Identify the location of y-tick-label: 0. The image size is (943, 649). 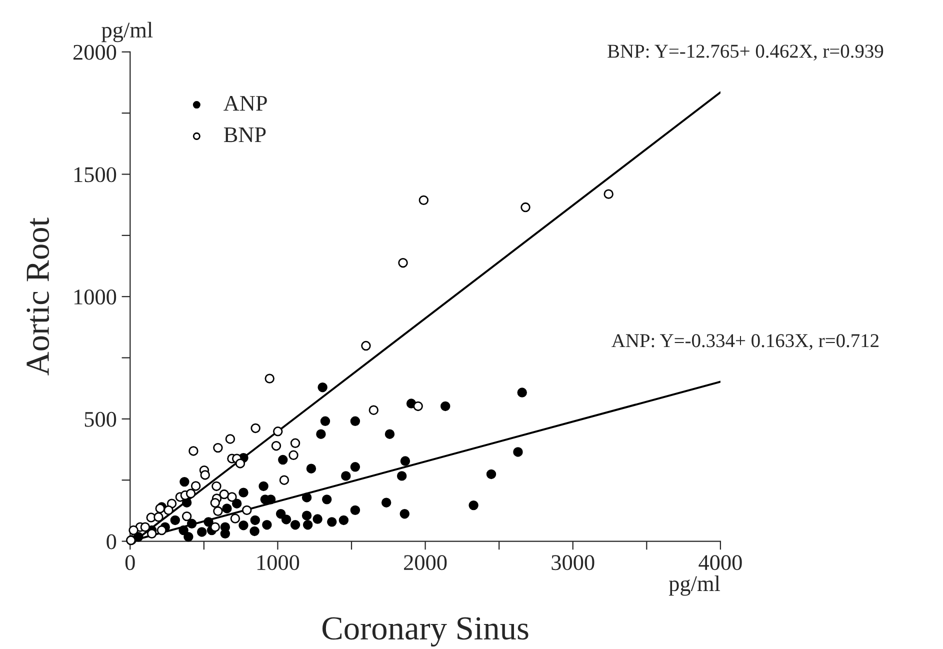
(111, 542).